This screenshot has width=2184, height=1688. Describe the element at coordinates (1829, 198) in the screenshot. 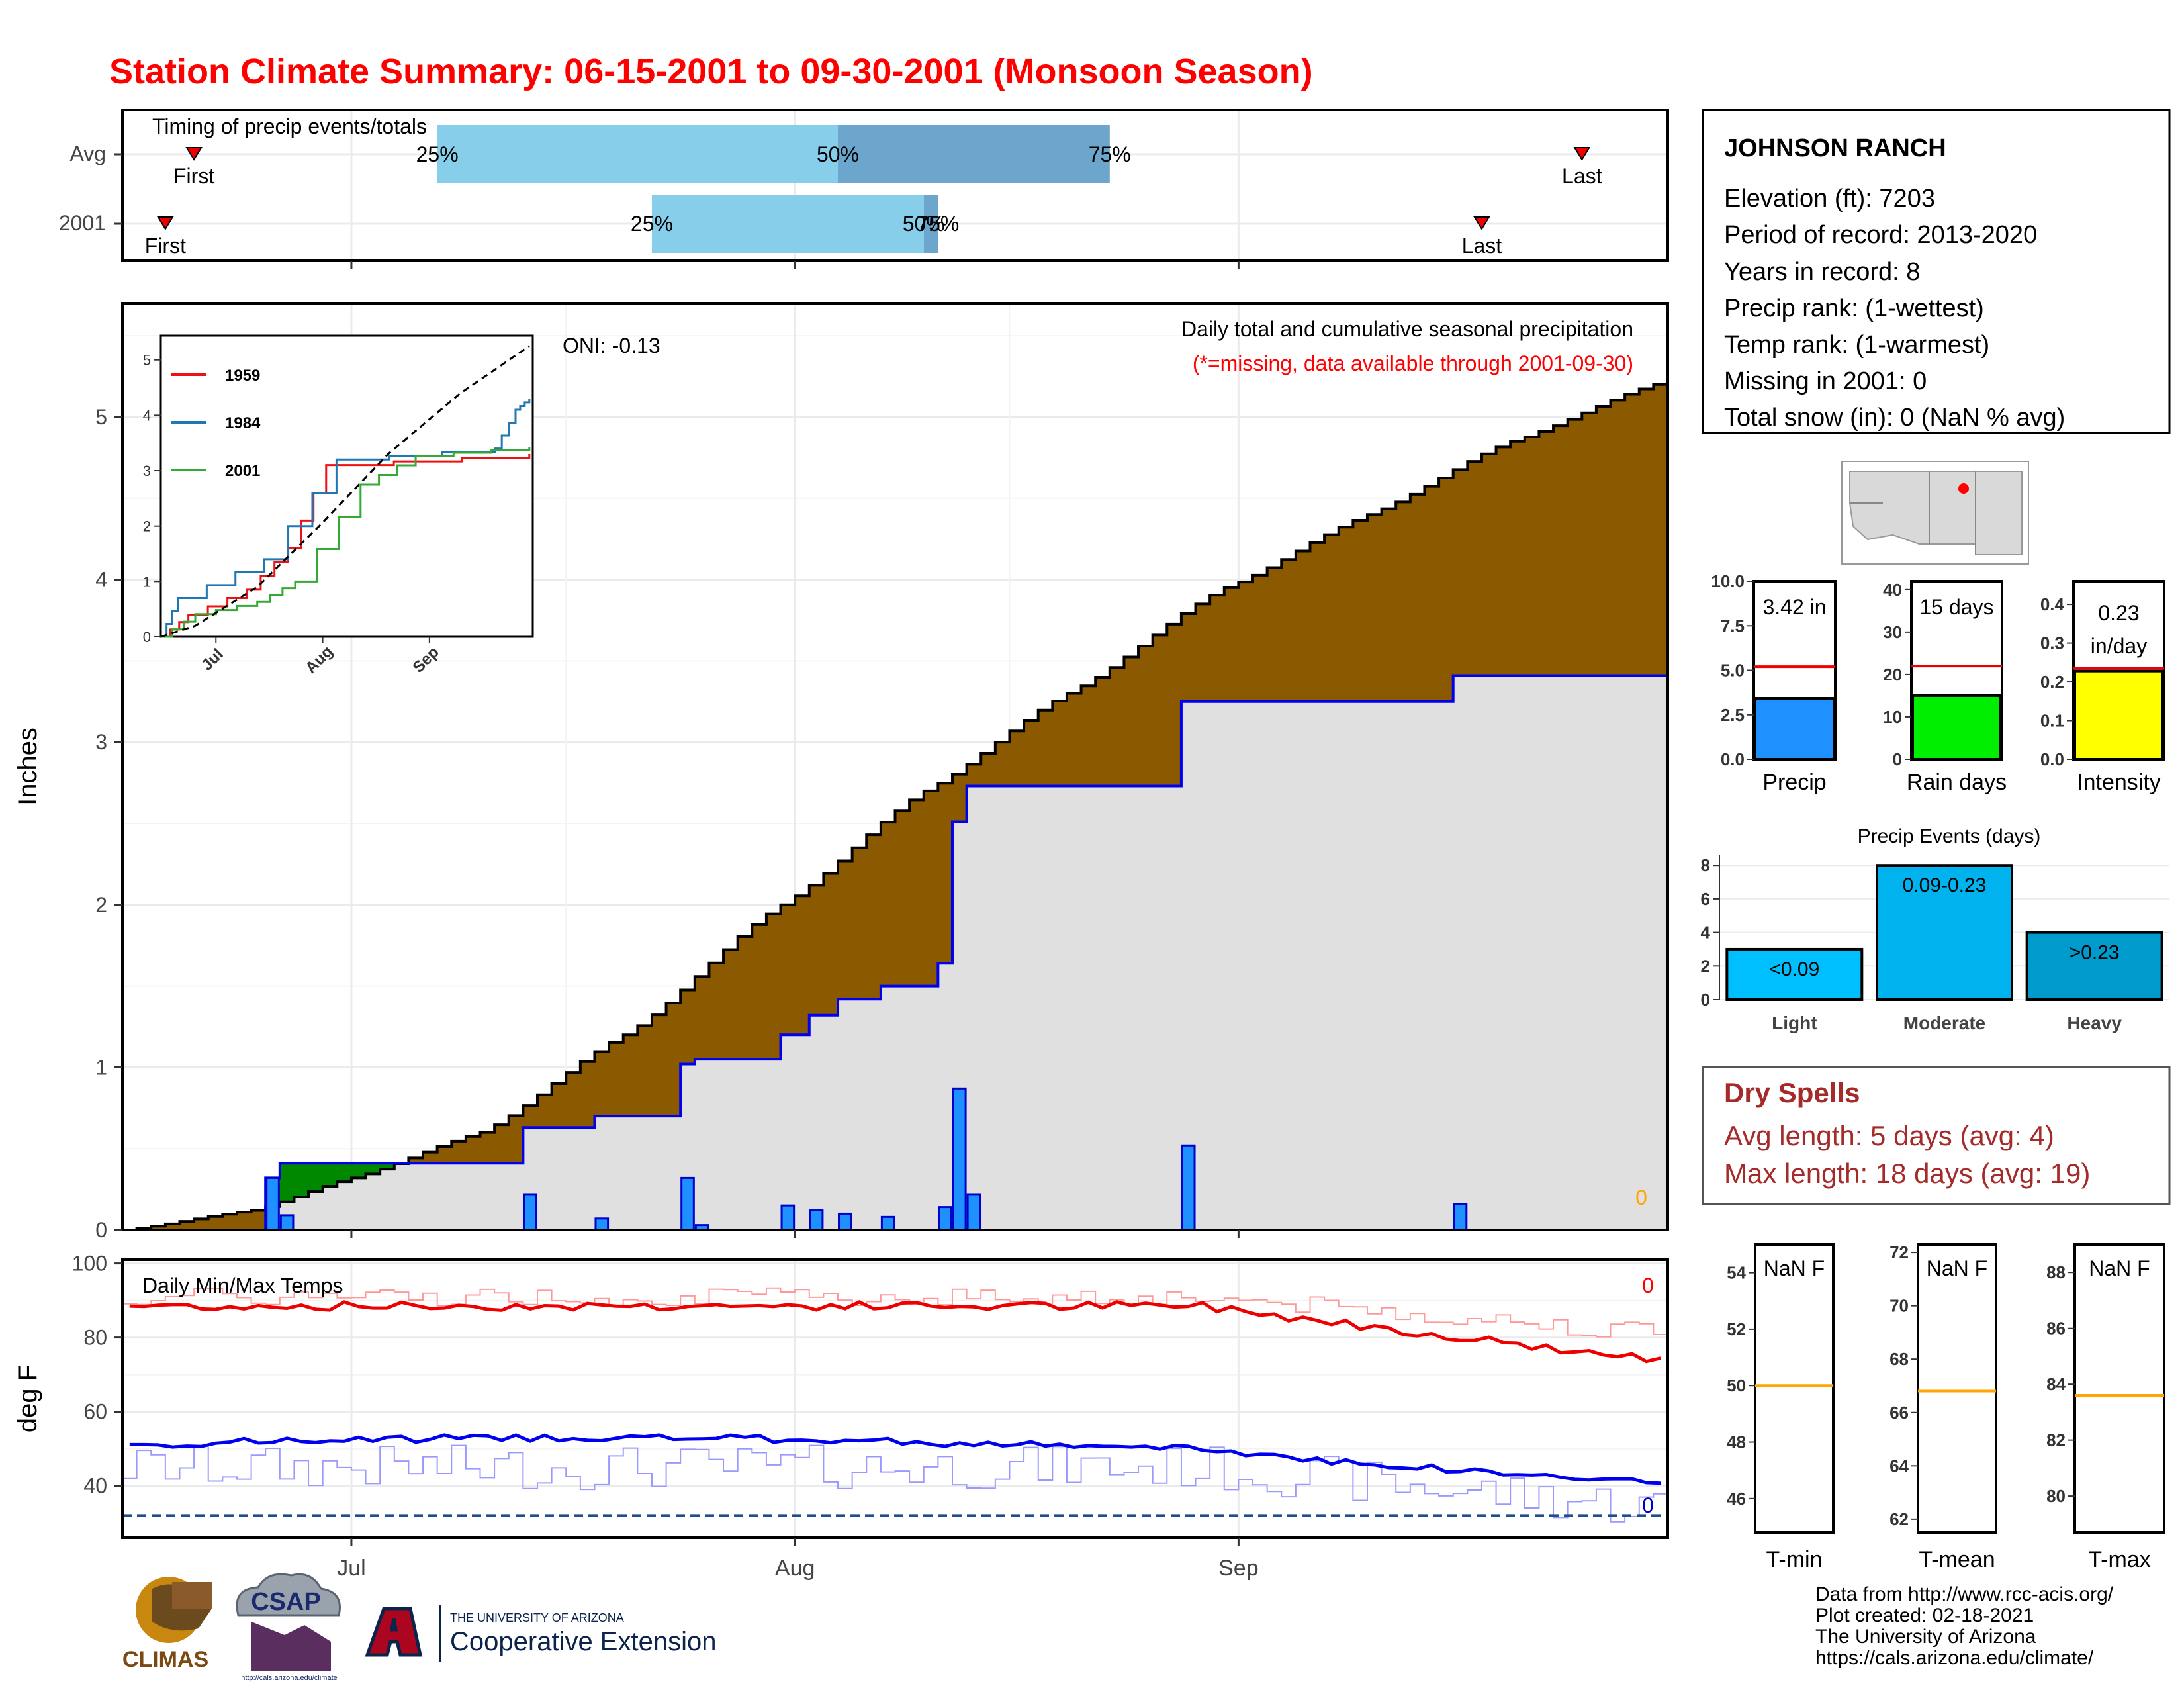

I see `station-elevation: Elevation (ft): 7203` at that location.